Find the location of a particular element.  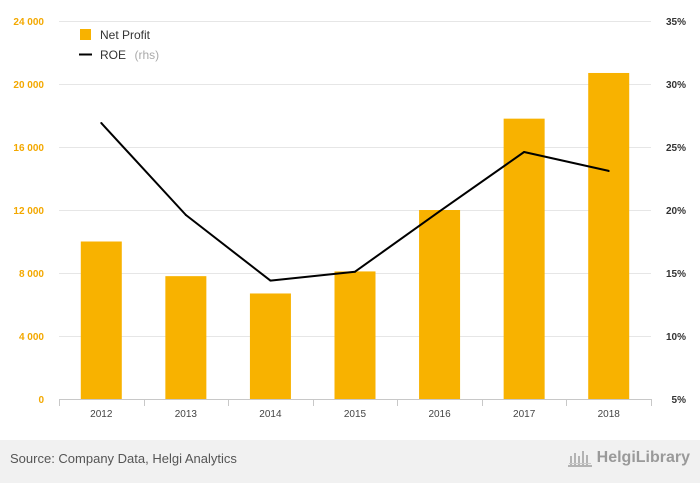

roe-point-2016 is located at coordinates (439, 211).